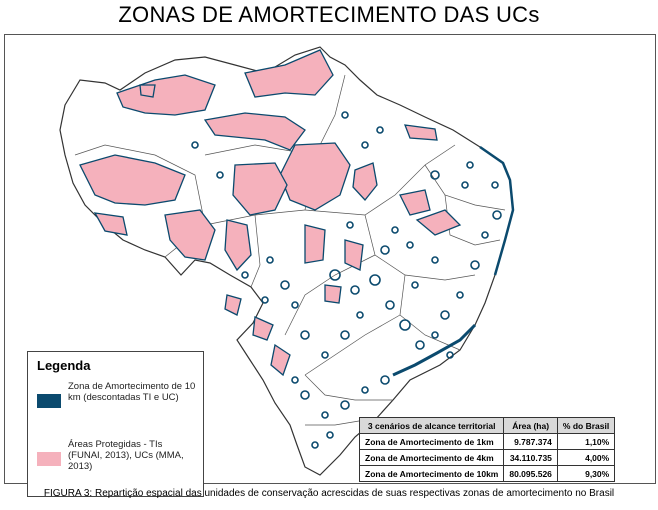 This screenshot has height=510, width=658. I want to click on coastal-buffer, so click(434, 350).